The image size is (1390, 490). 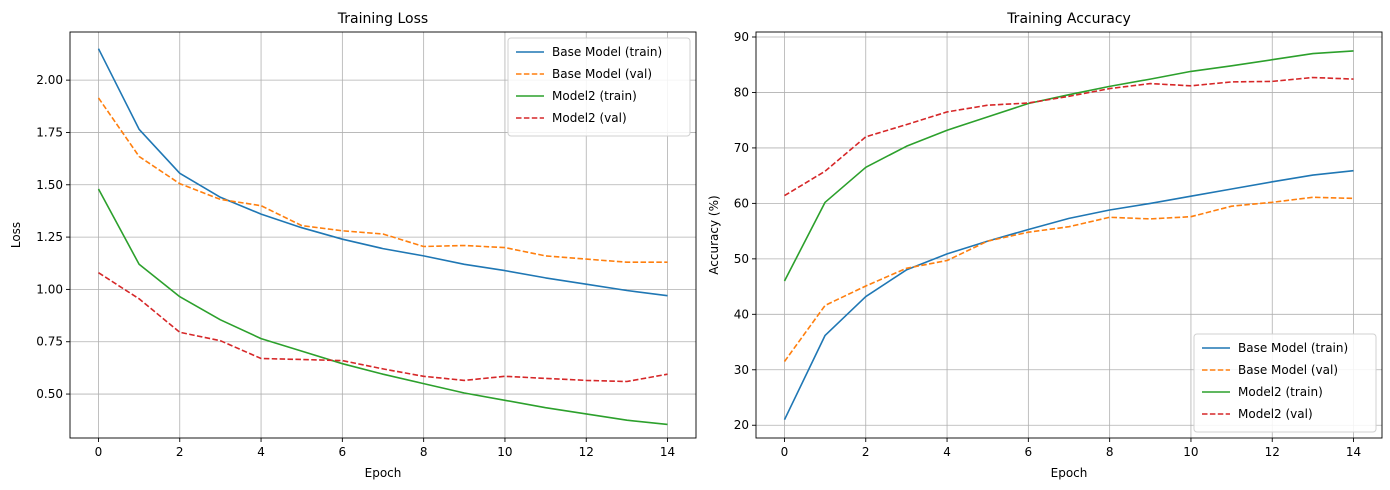 I want to click on y-tick-label: 40, so click(x=741, y=314).